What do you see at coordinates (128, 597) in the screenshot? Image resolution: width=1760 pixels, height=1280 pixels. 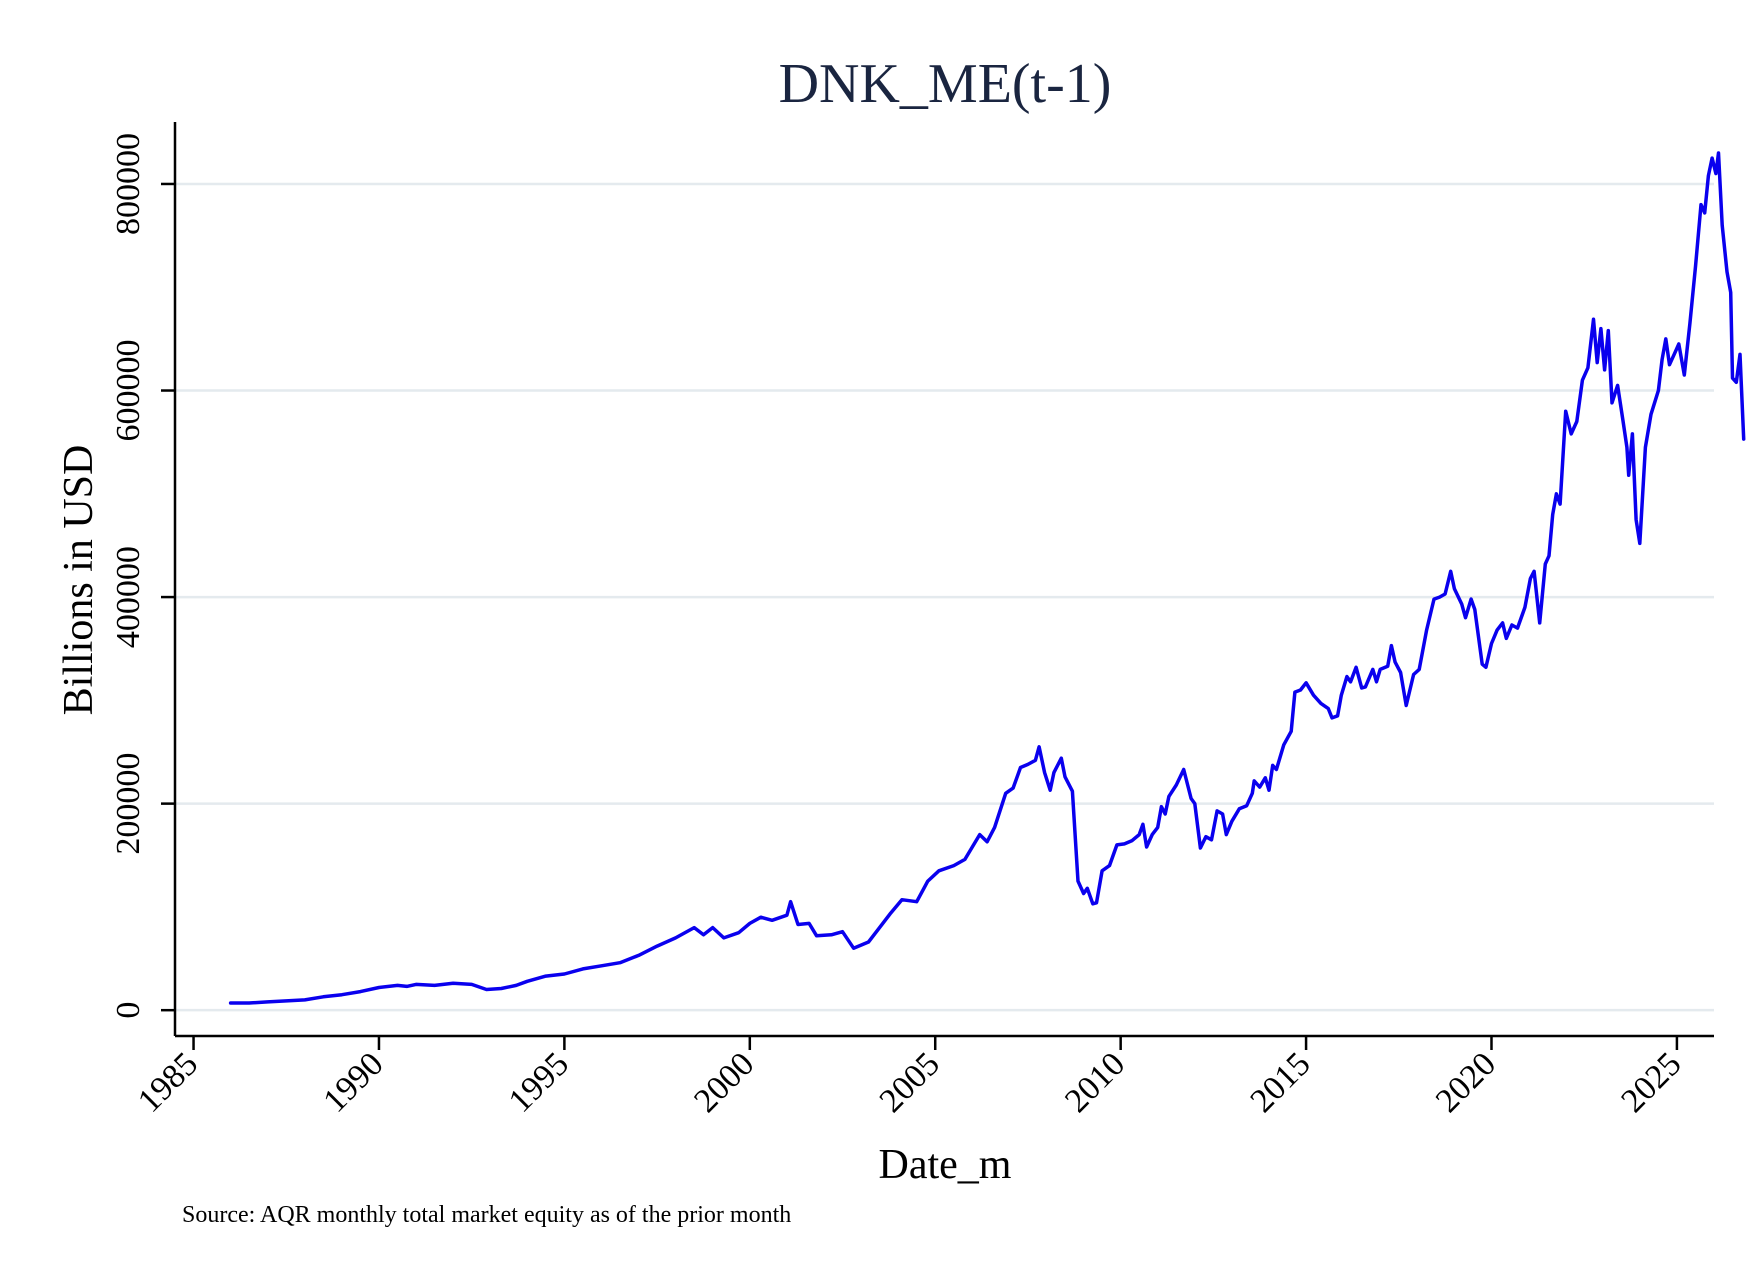 I see `y-tick-label: 400000` at bounding box center [128, 597].